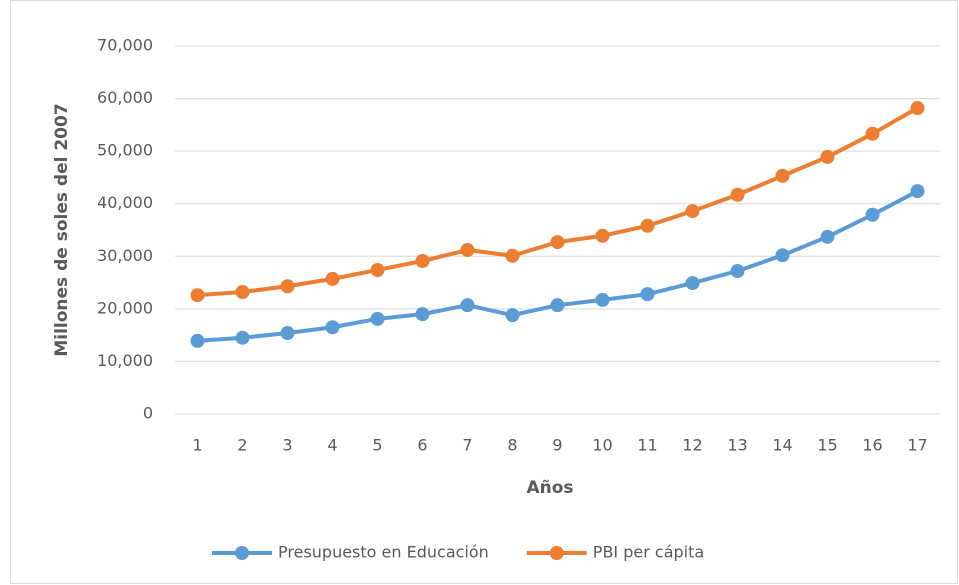 The image size is (959, 585). What do you see at coordinates (197, 445) in the screenshot?
I see `x-tick-label: 1` at bounding box center [197, 445].